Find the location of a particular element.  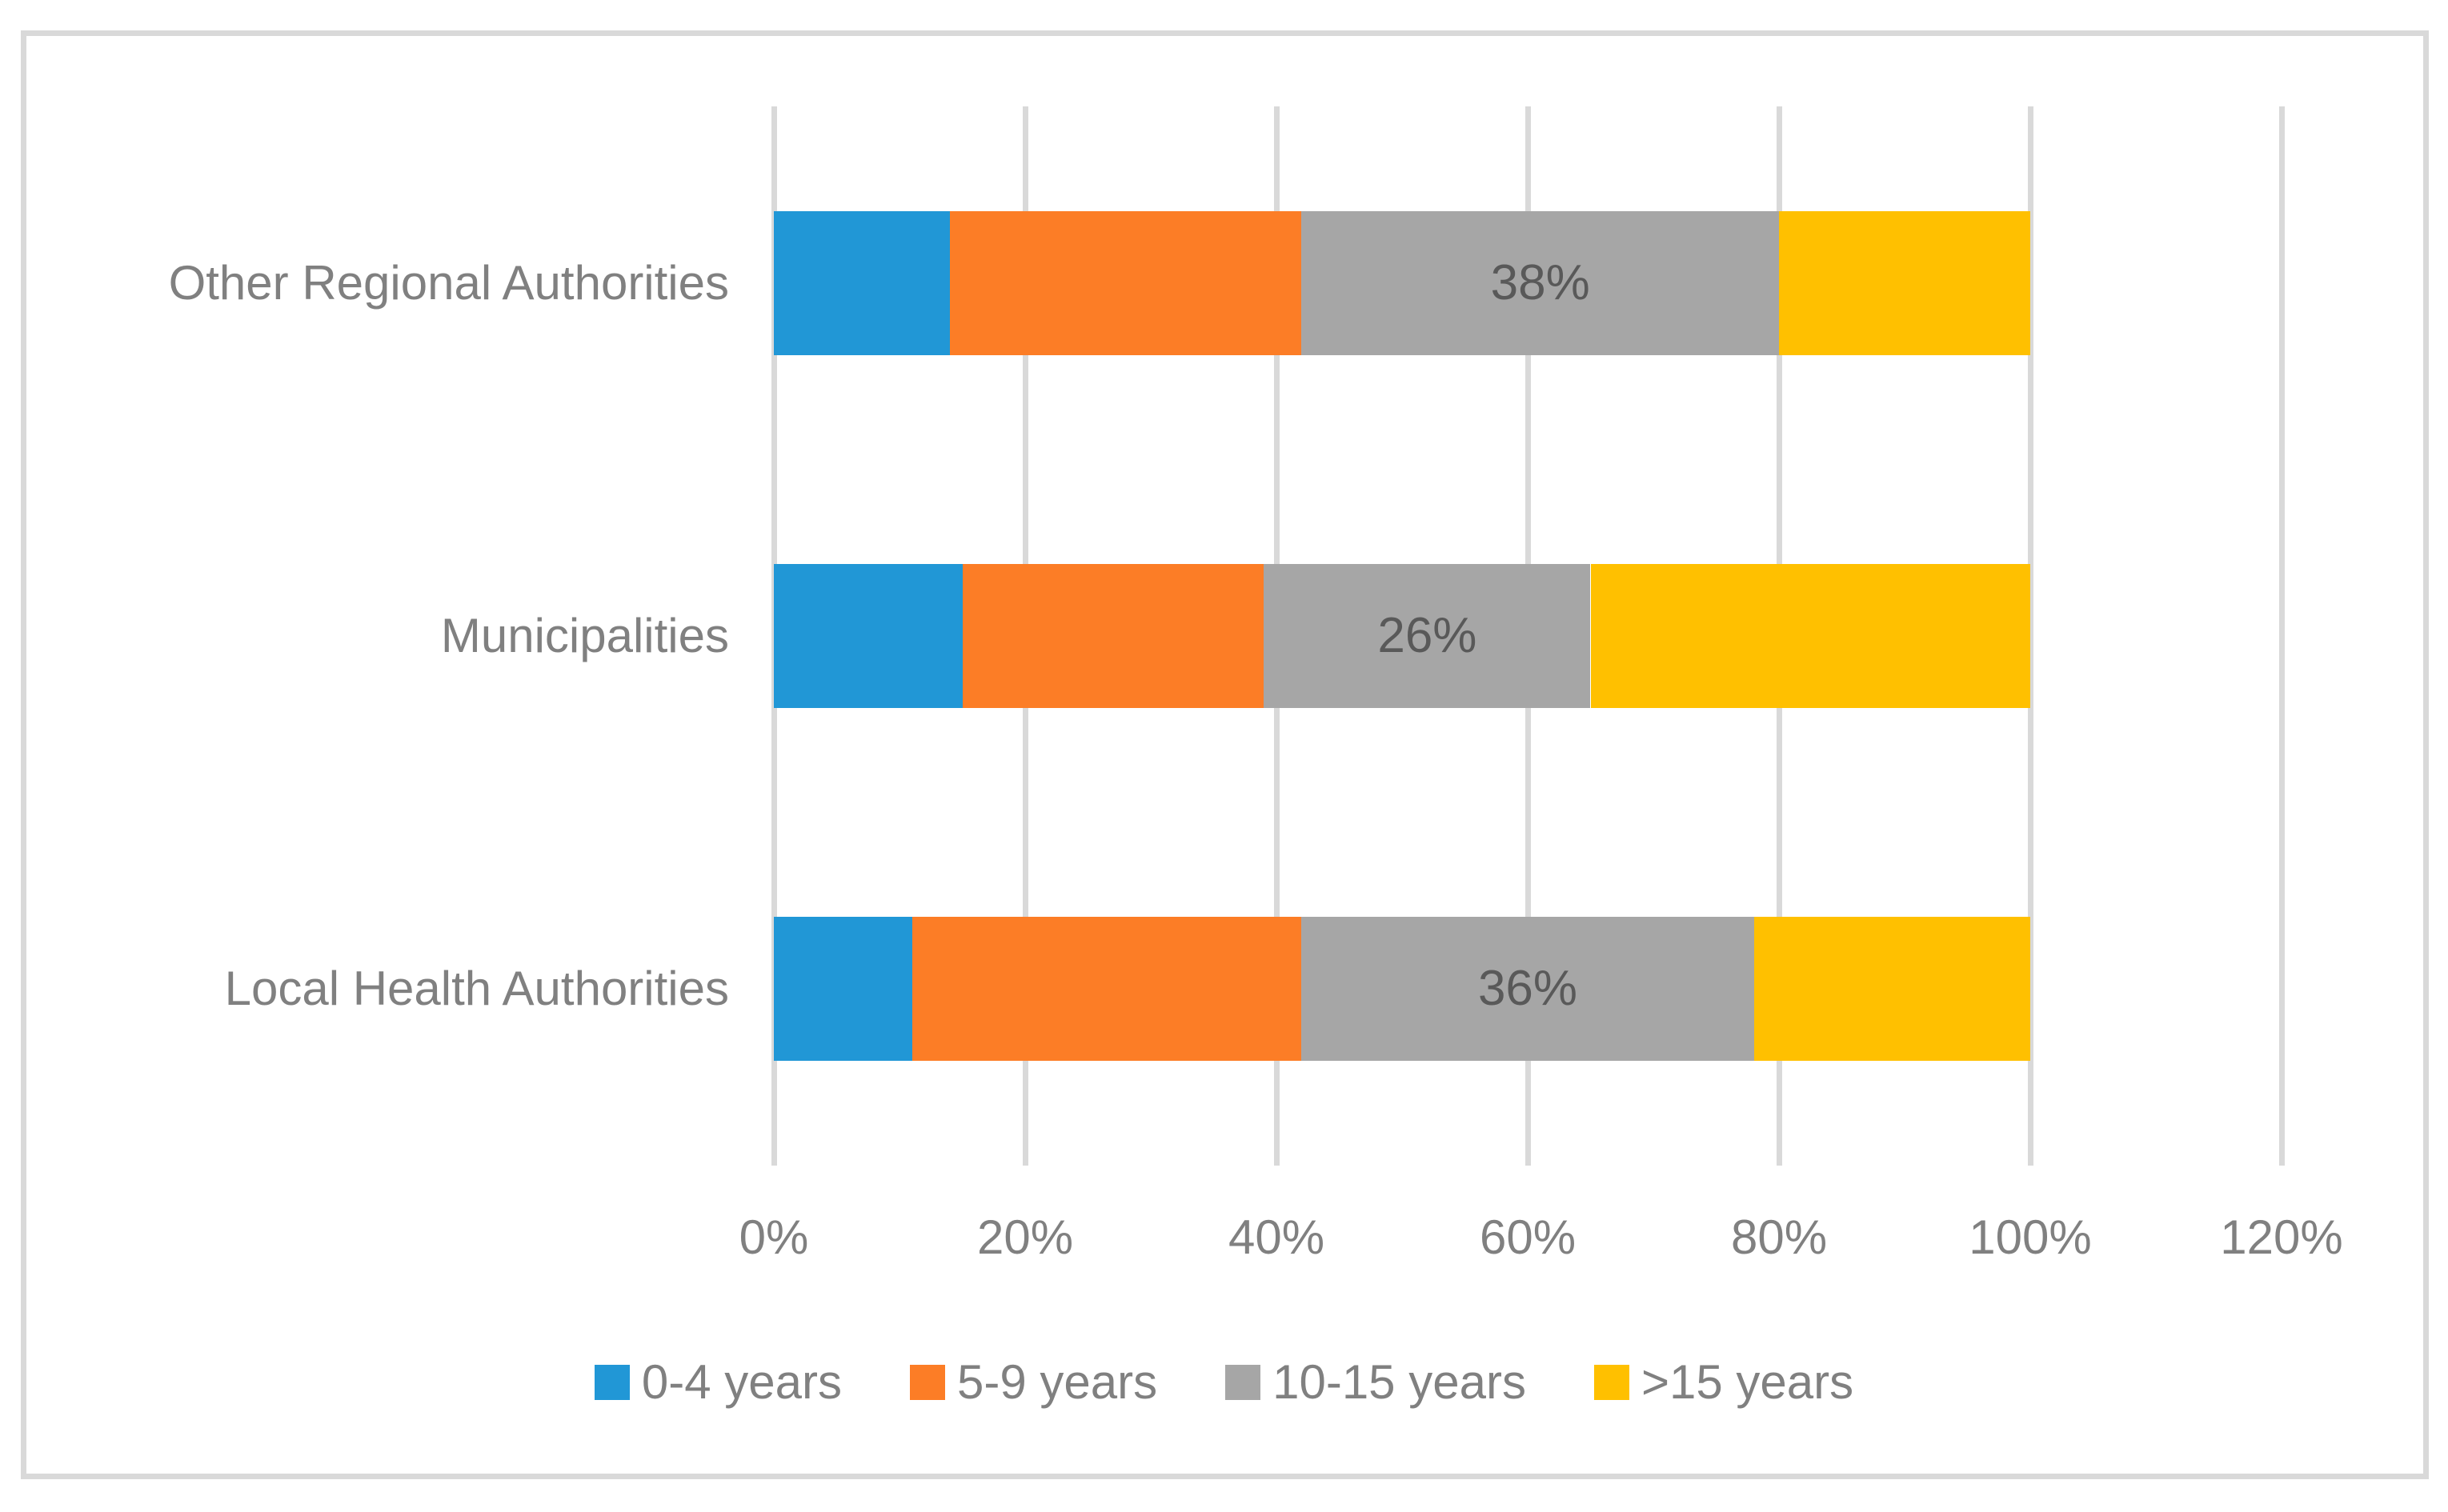

legend-item-0-4-years: 0-4 years is located at coordinates (718, 1382).